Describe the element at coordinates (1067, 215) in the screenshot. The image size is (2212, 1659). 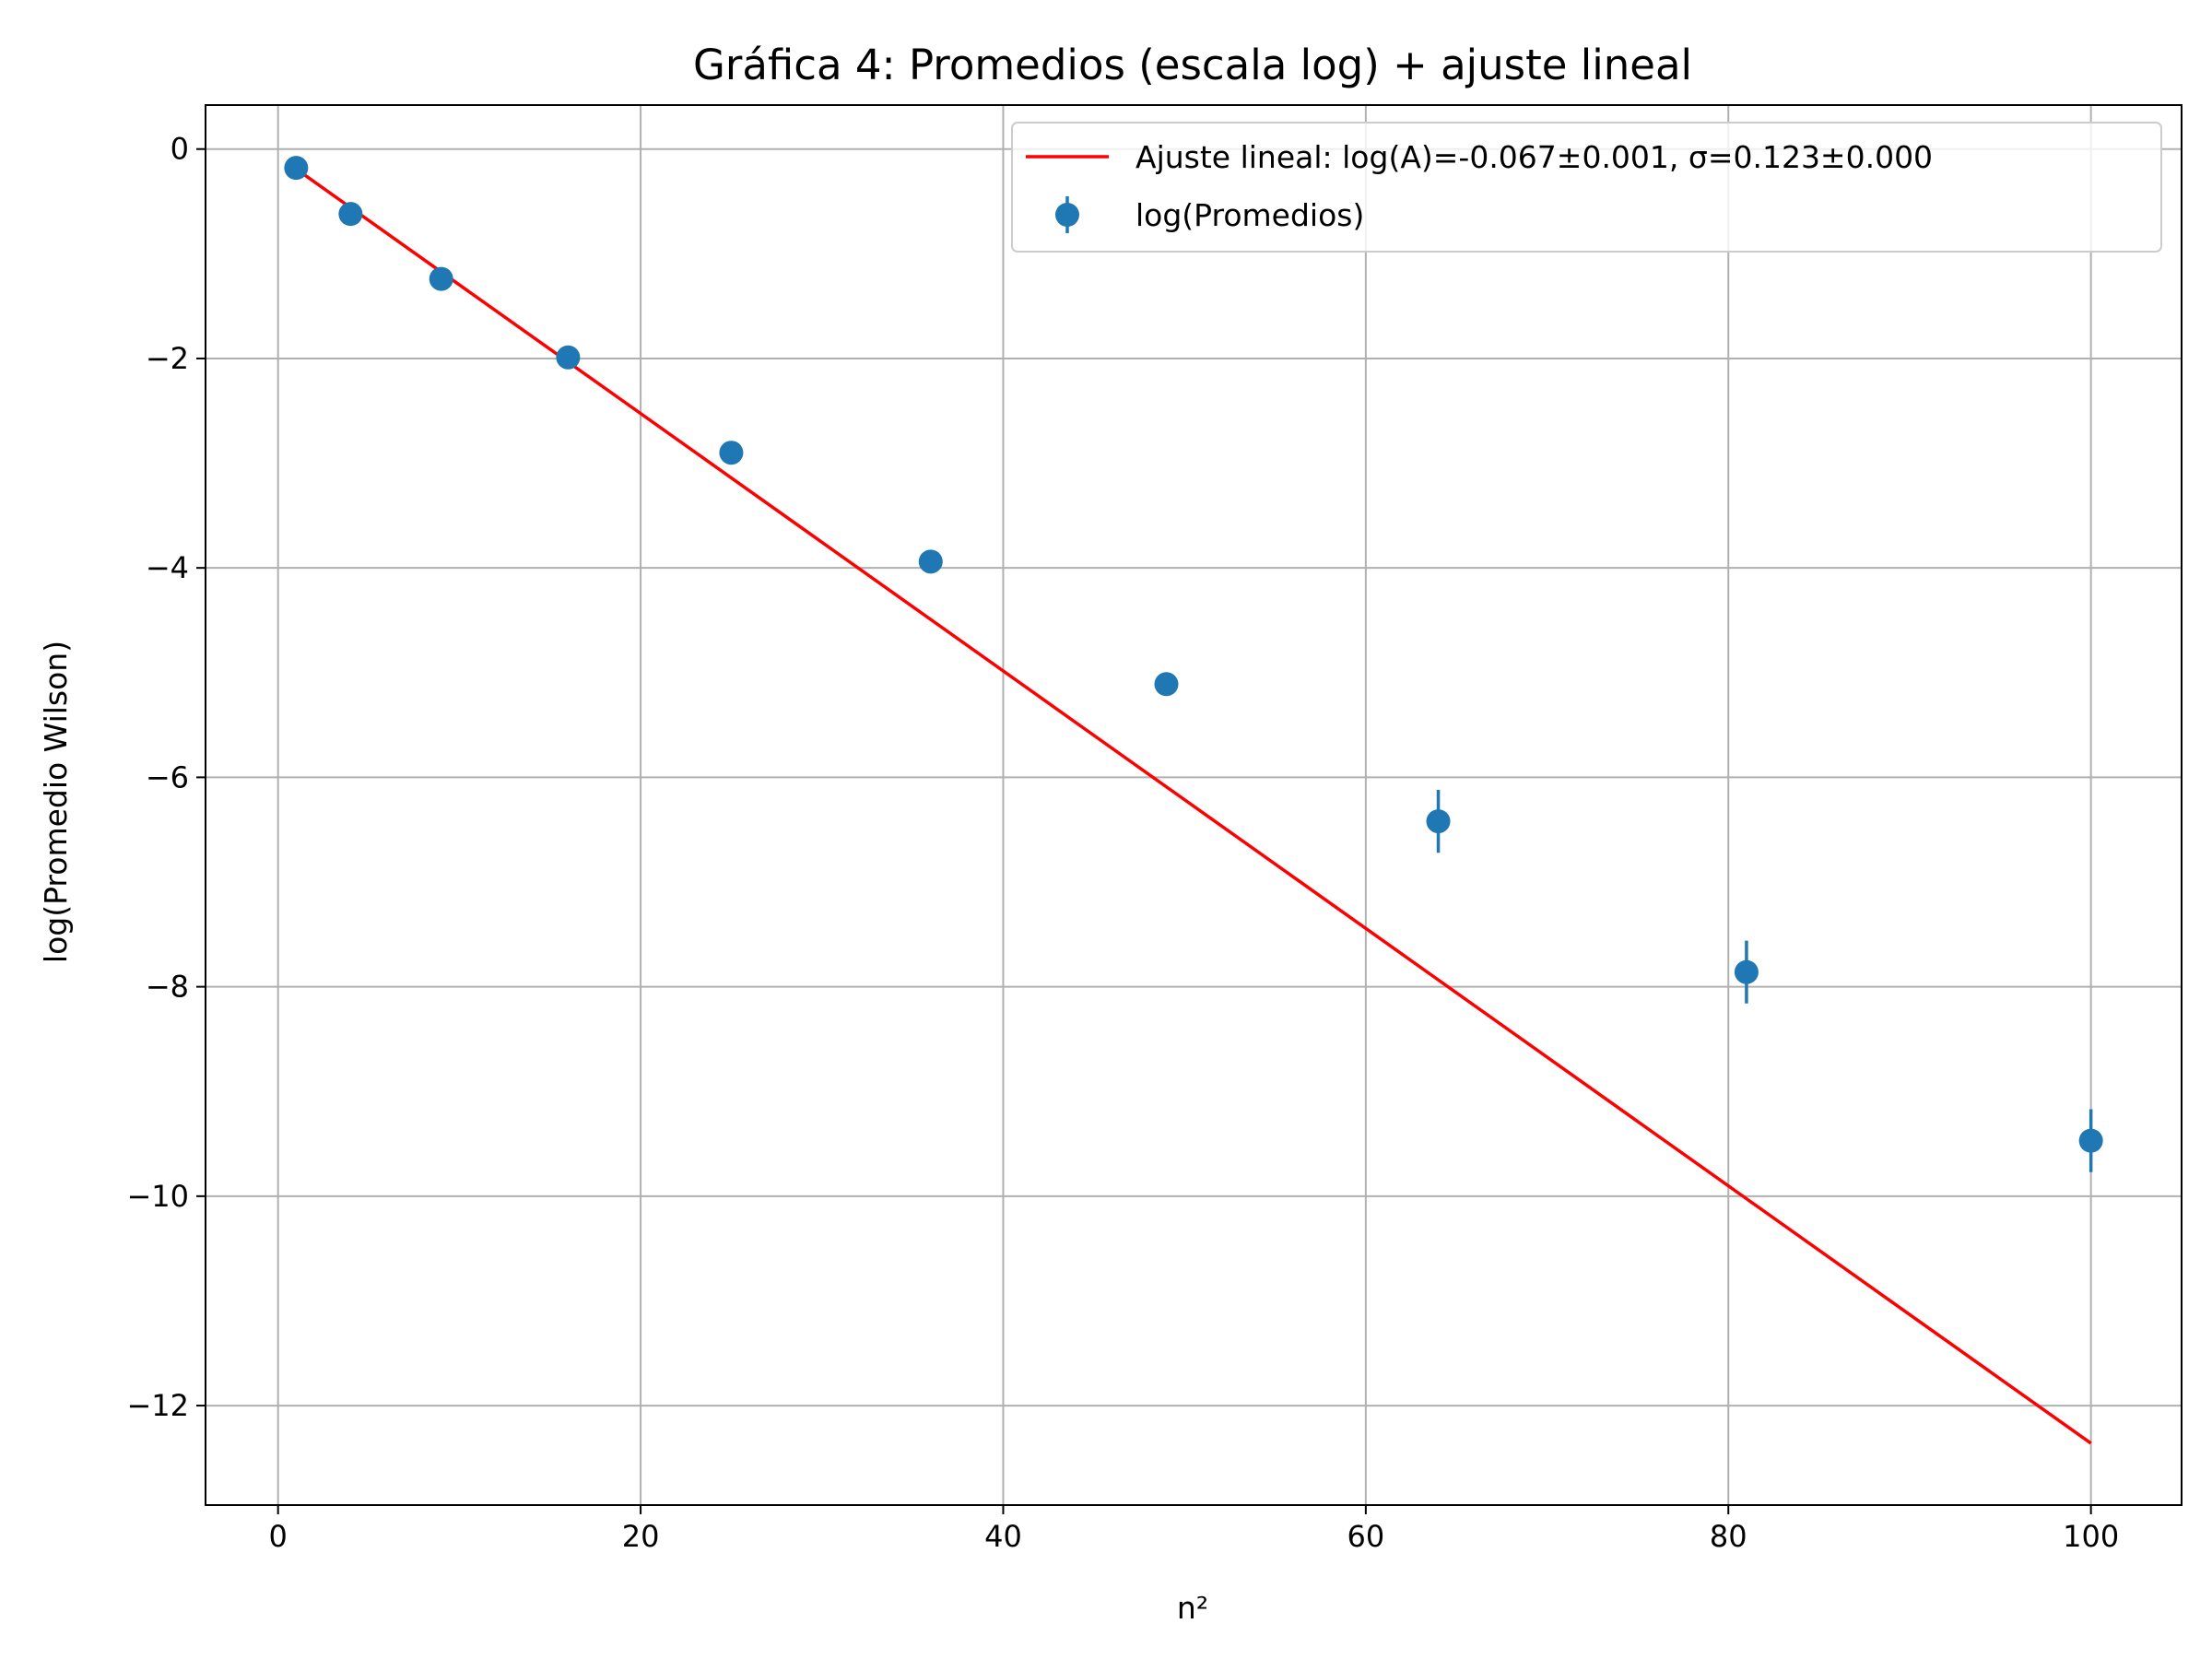
I see `legend-marker-swatch` at that location.